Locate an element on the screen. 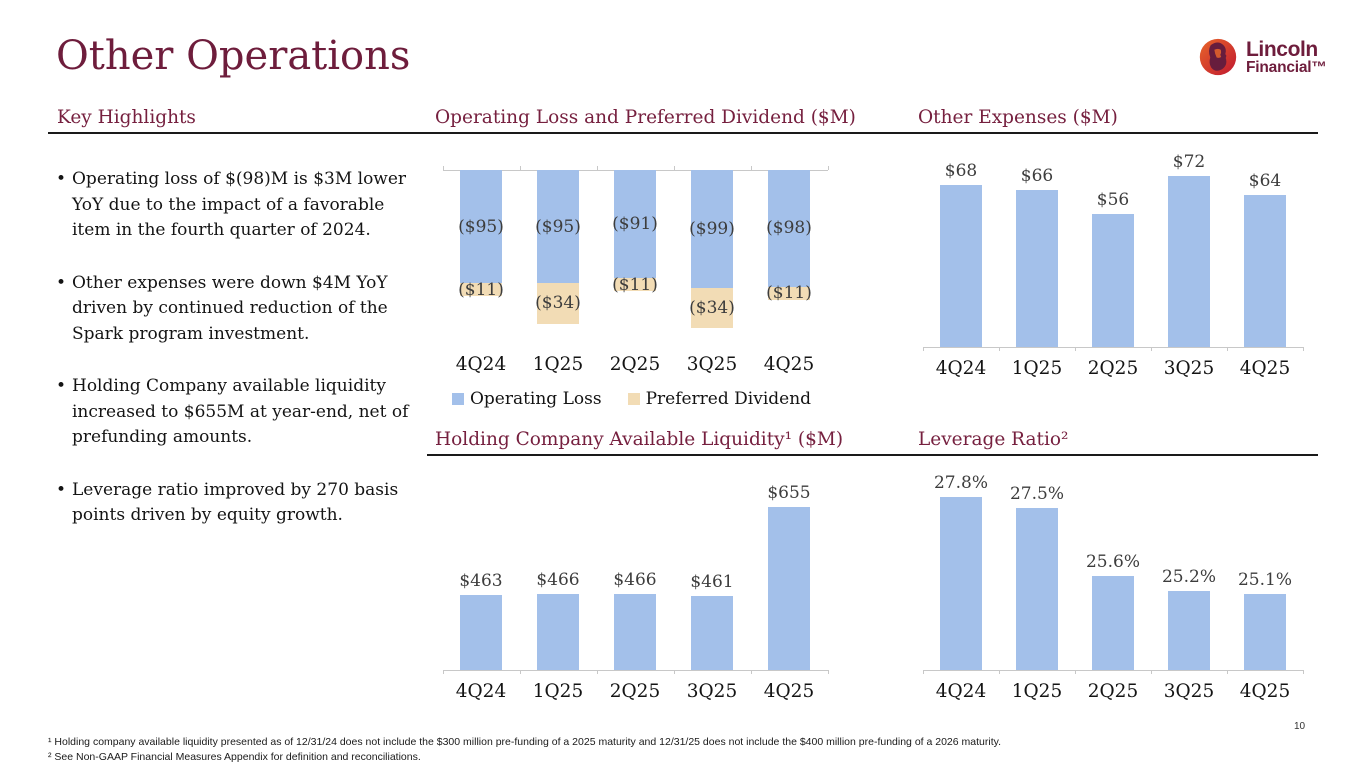 This screenshot has width=1365, height=768. page-number: 10 is located at coordinates (1300, 726).